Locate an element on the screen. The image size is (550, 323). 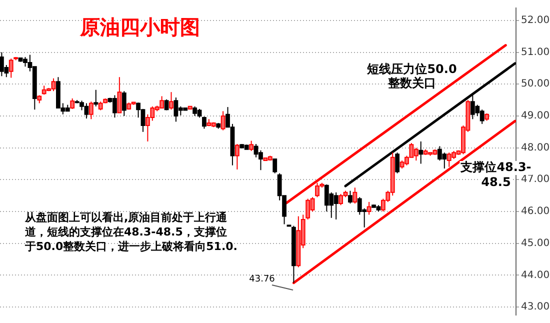
annotation: 从盘面图上可以看出,原油目前处于上行通道，短线的支撑位在48.3-48.5，支撑位于50.0整数关口，进一步上破将看向51.0. is located at coordinates (131, 231).